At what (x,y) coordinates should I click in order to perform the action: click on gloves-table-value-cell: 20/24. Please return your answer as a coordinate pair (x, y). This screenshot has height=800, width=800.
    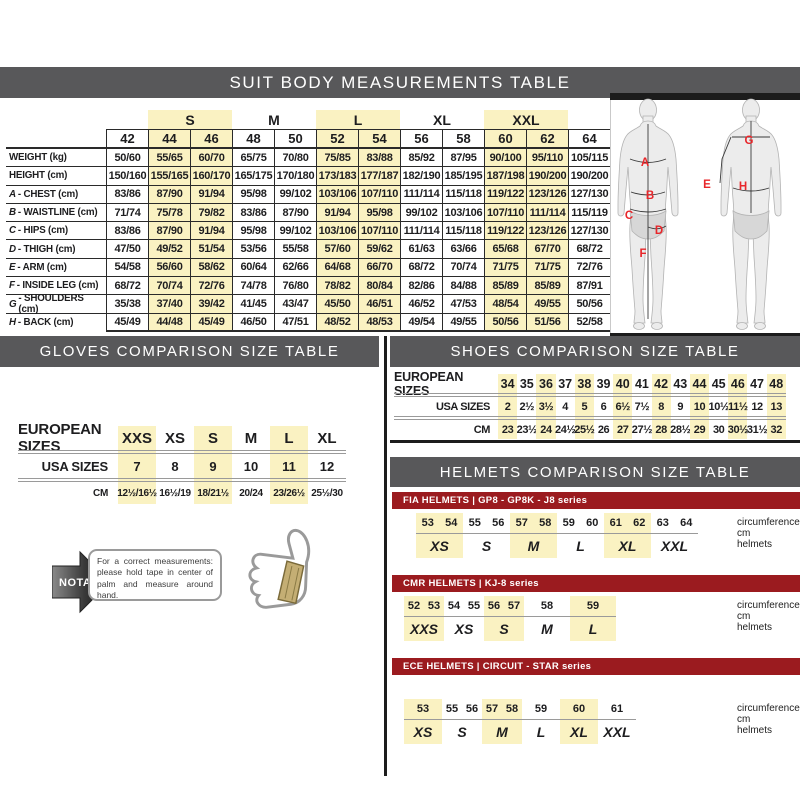
    Looking at the image, I should click on (251, 493).